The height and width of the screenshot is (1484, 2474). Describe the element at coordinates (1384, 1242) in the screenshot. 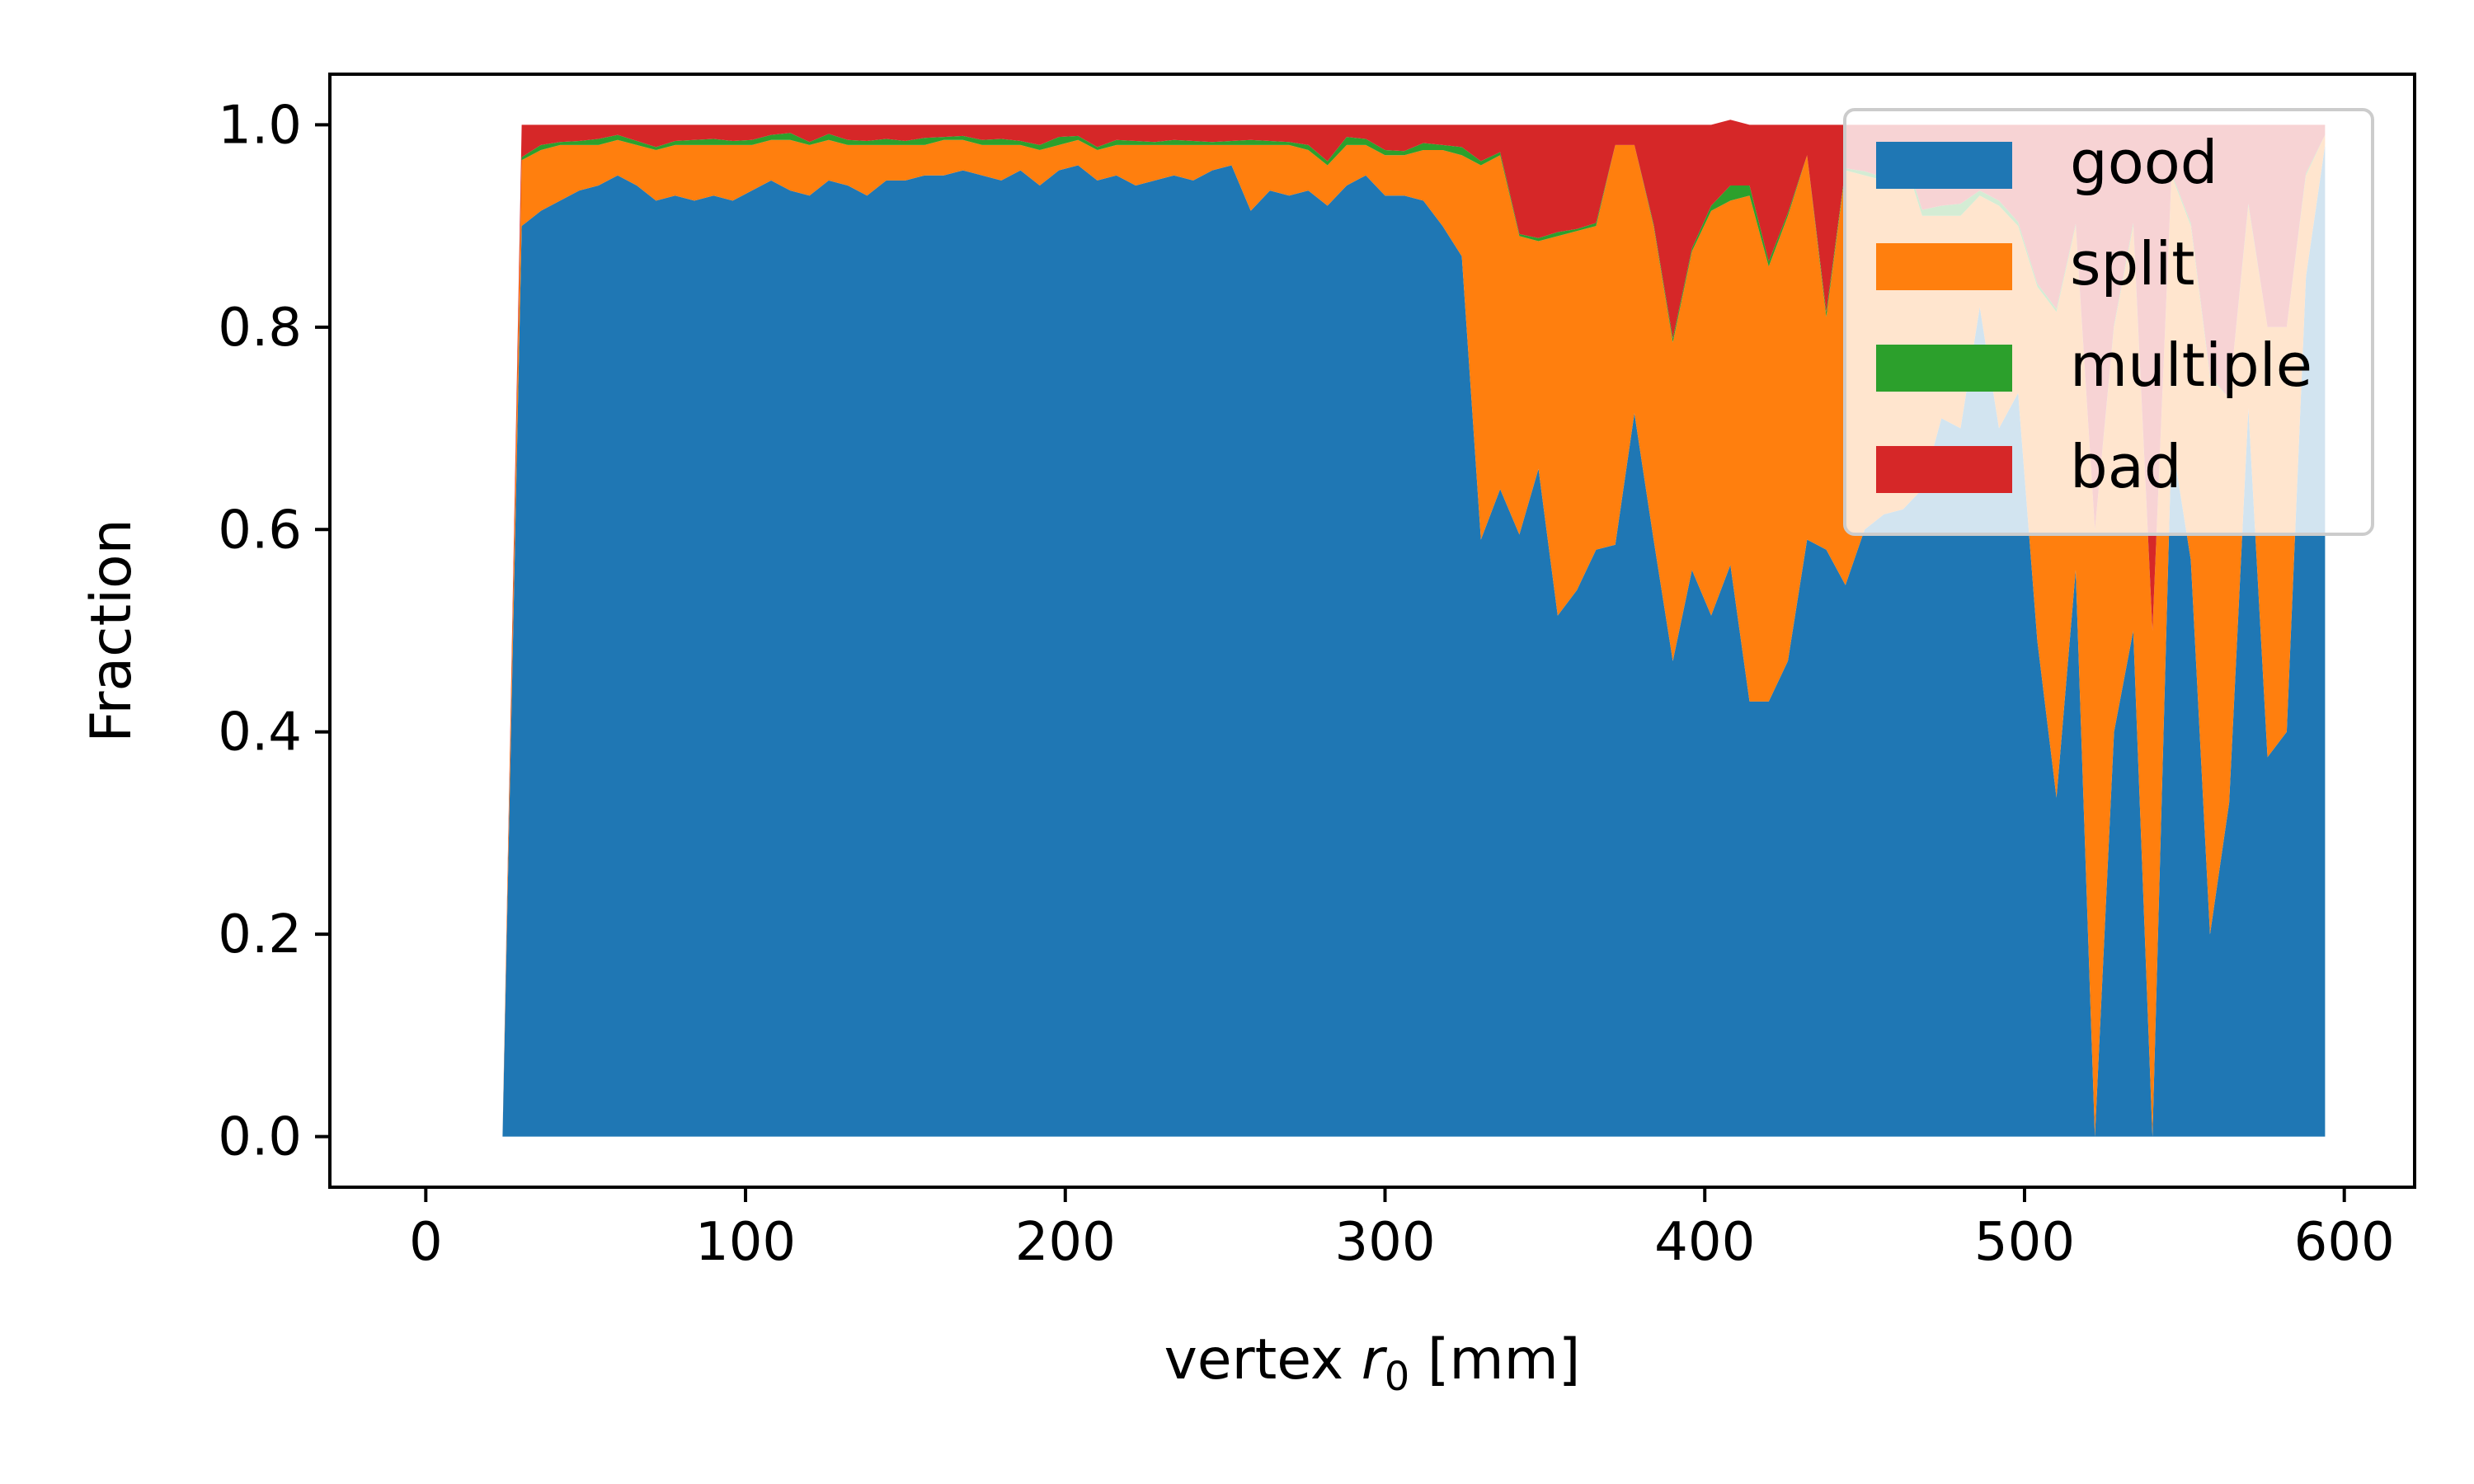

I see `x-tick-label: 300` at that location.